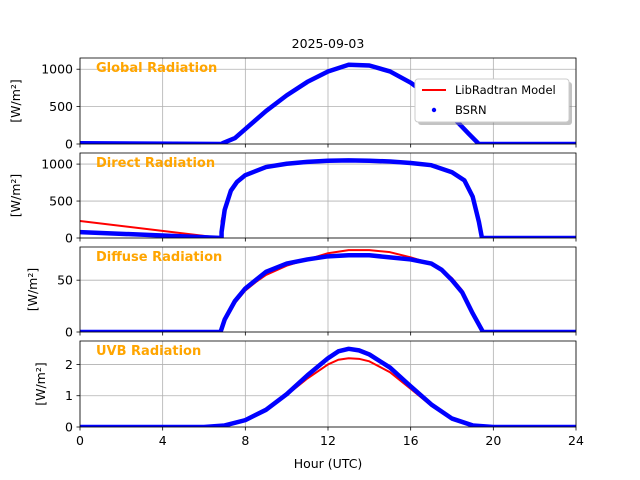 This screenshot has height=480, width=640. I want to click on legend-box, so click(492, 100).